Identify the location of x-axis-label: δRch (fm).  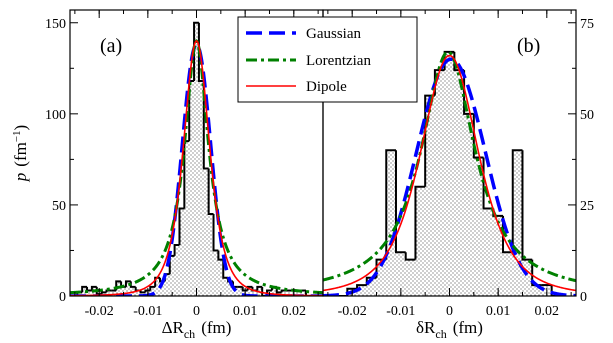
(449, 329).